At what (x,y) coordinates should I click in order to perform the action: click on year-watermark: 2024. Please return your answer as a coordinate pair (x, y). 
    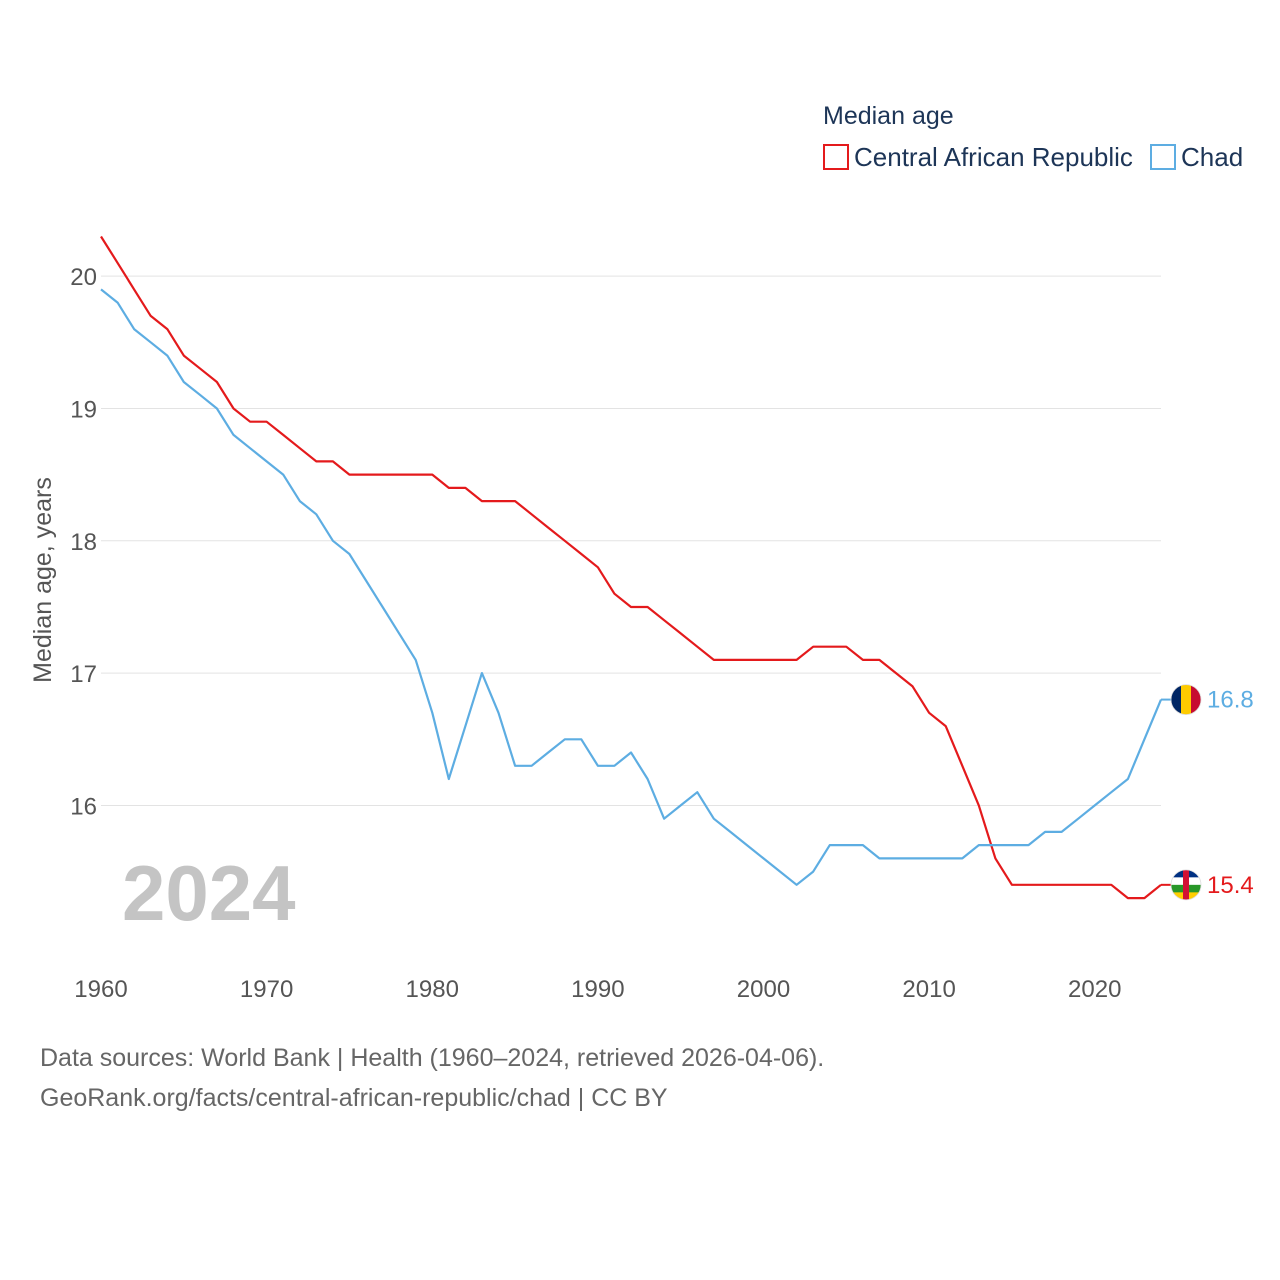
    Looking at the image, I should click on (209, 893).